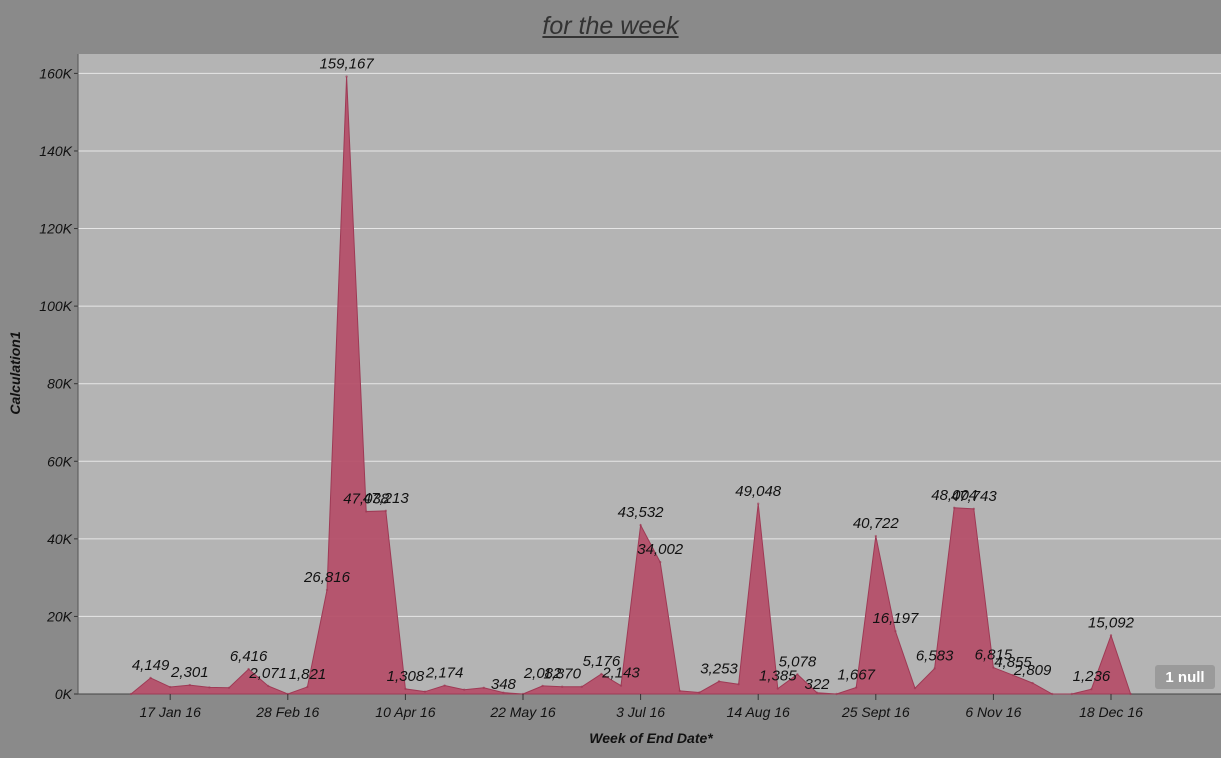 The height and width of the screenshot is (758, 1221). I want to click on y-tick-label: 120K, so click(55, 229).